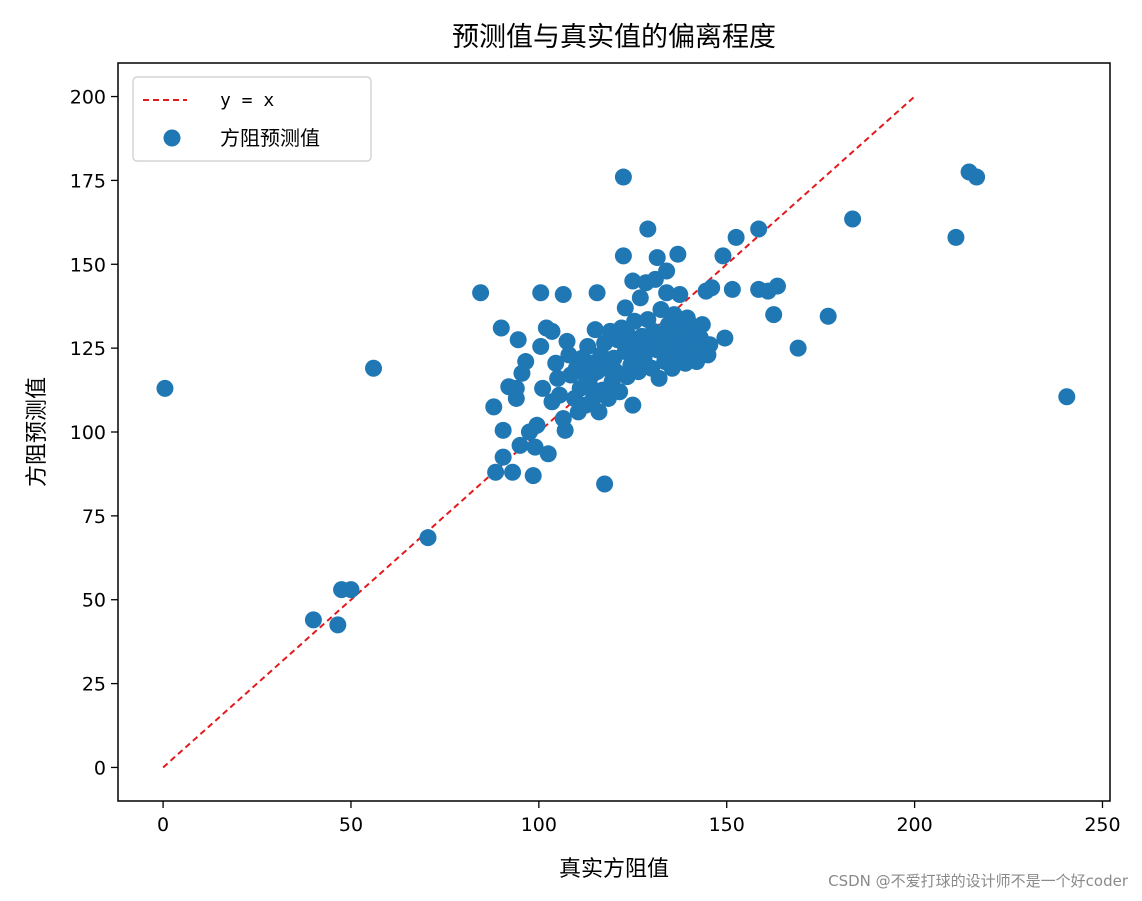 This screenshot has height=901, width=1142. I want to click on y-tick-label: 25, so click(94, 685).